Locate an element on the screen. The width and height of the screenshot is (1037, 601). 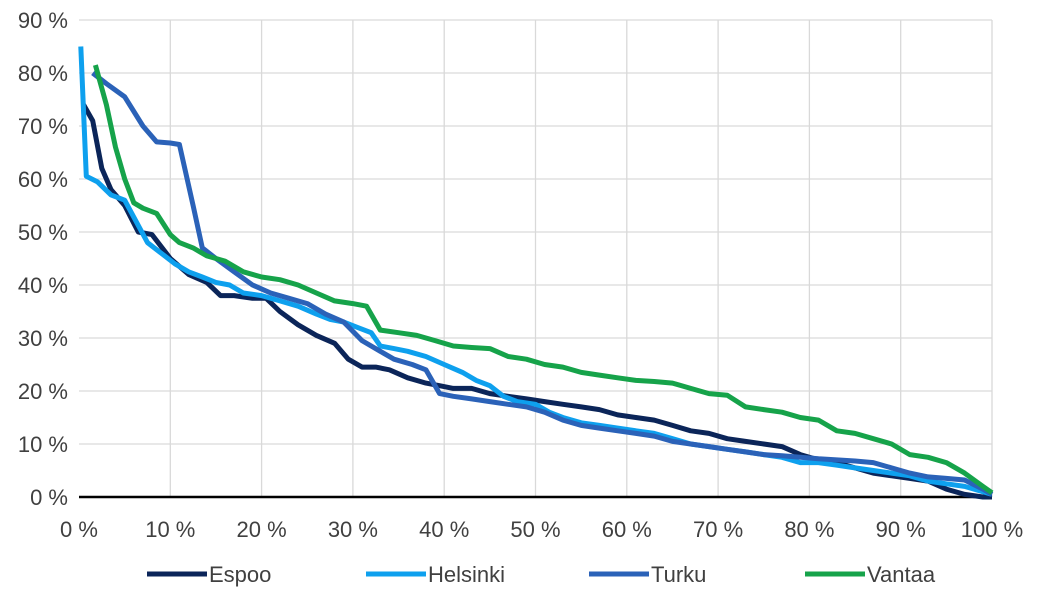
x-tick-label: 20 % is located at coordinates (262, 529).